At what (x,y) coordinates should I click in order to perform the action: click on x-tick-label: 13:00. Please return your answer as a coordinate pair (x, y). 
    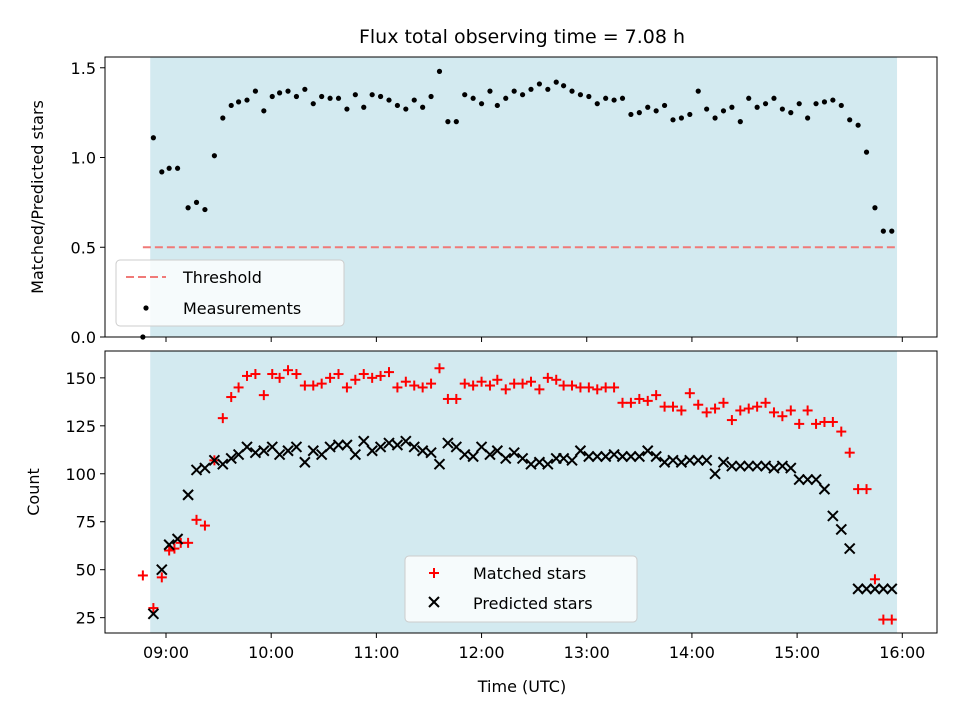
    Looking at the image, I should click on (587, 652).